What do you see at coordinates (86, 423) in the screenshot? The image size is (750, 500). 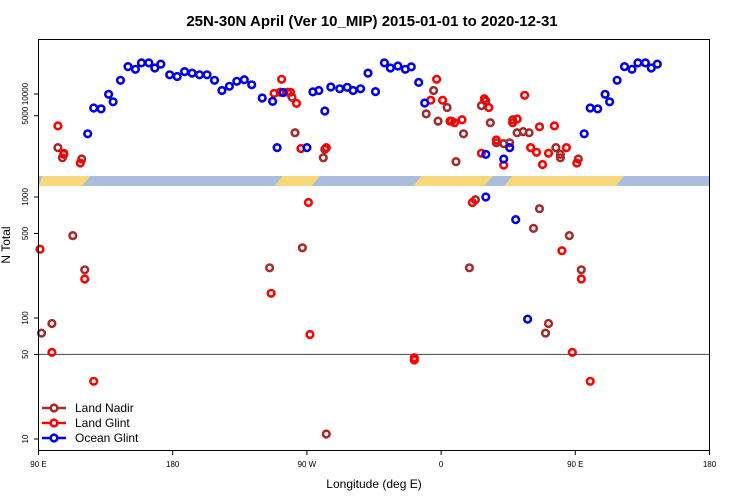 I see `legend-item-land_glint: Land Glint` at bounding box center [86, 423].